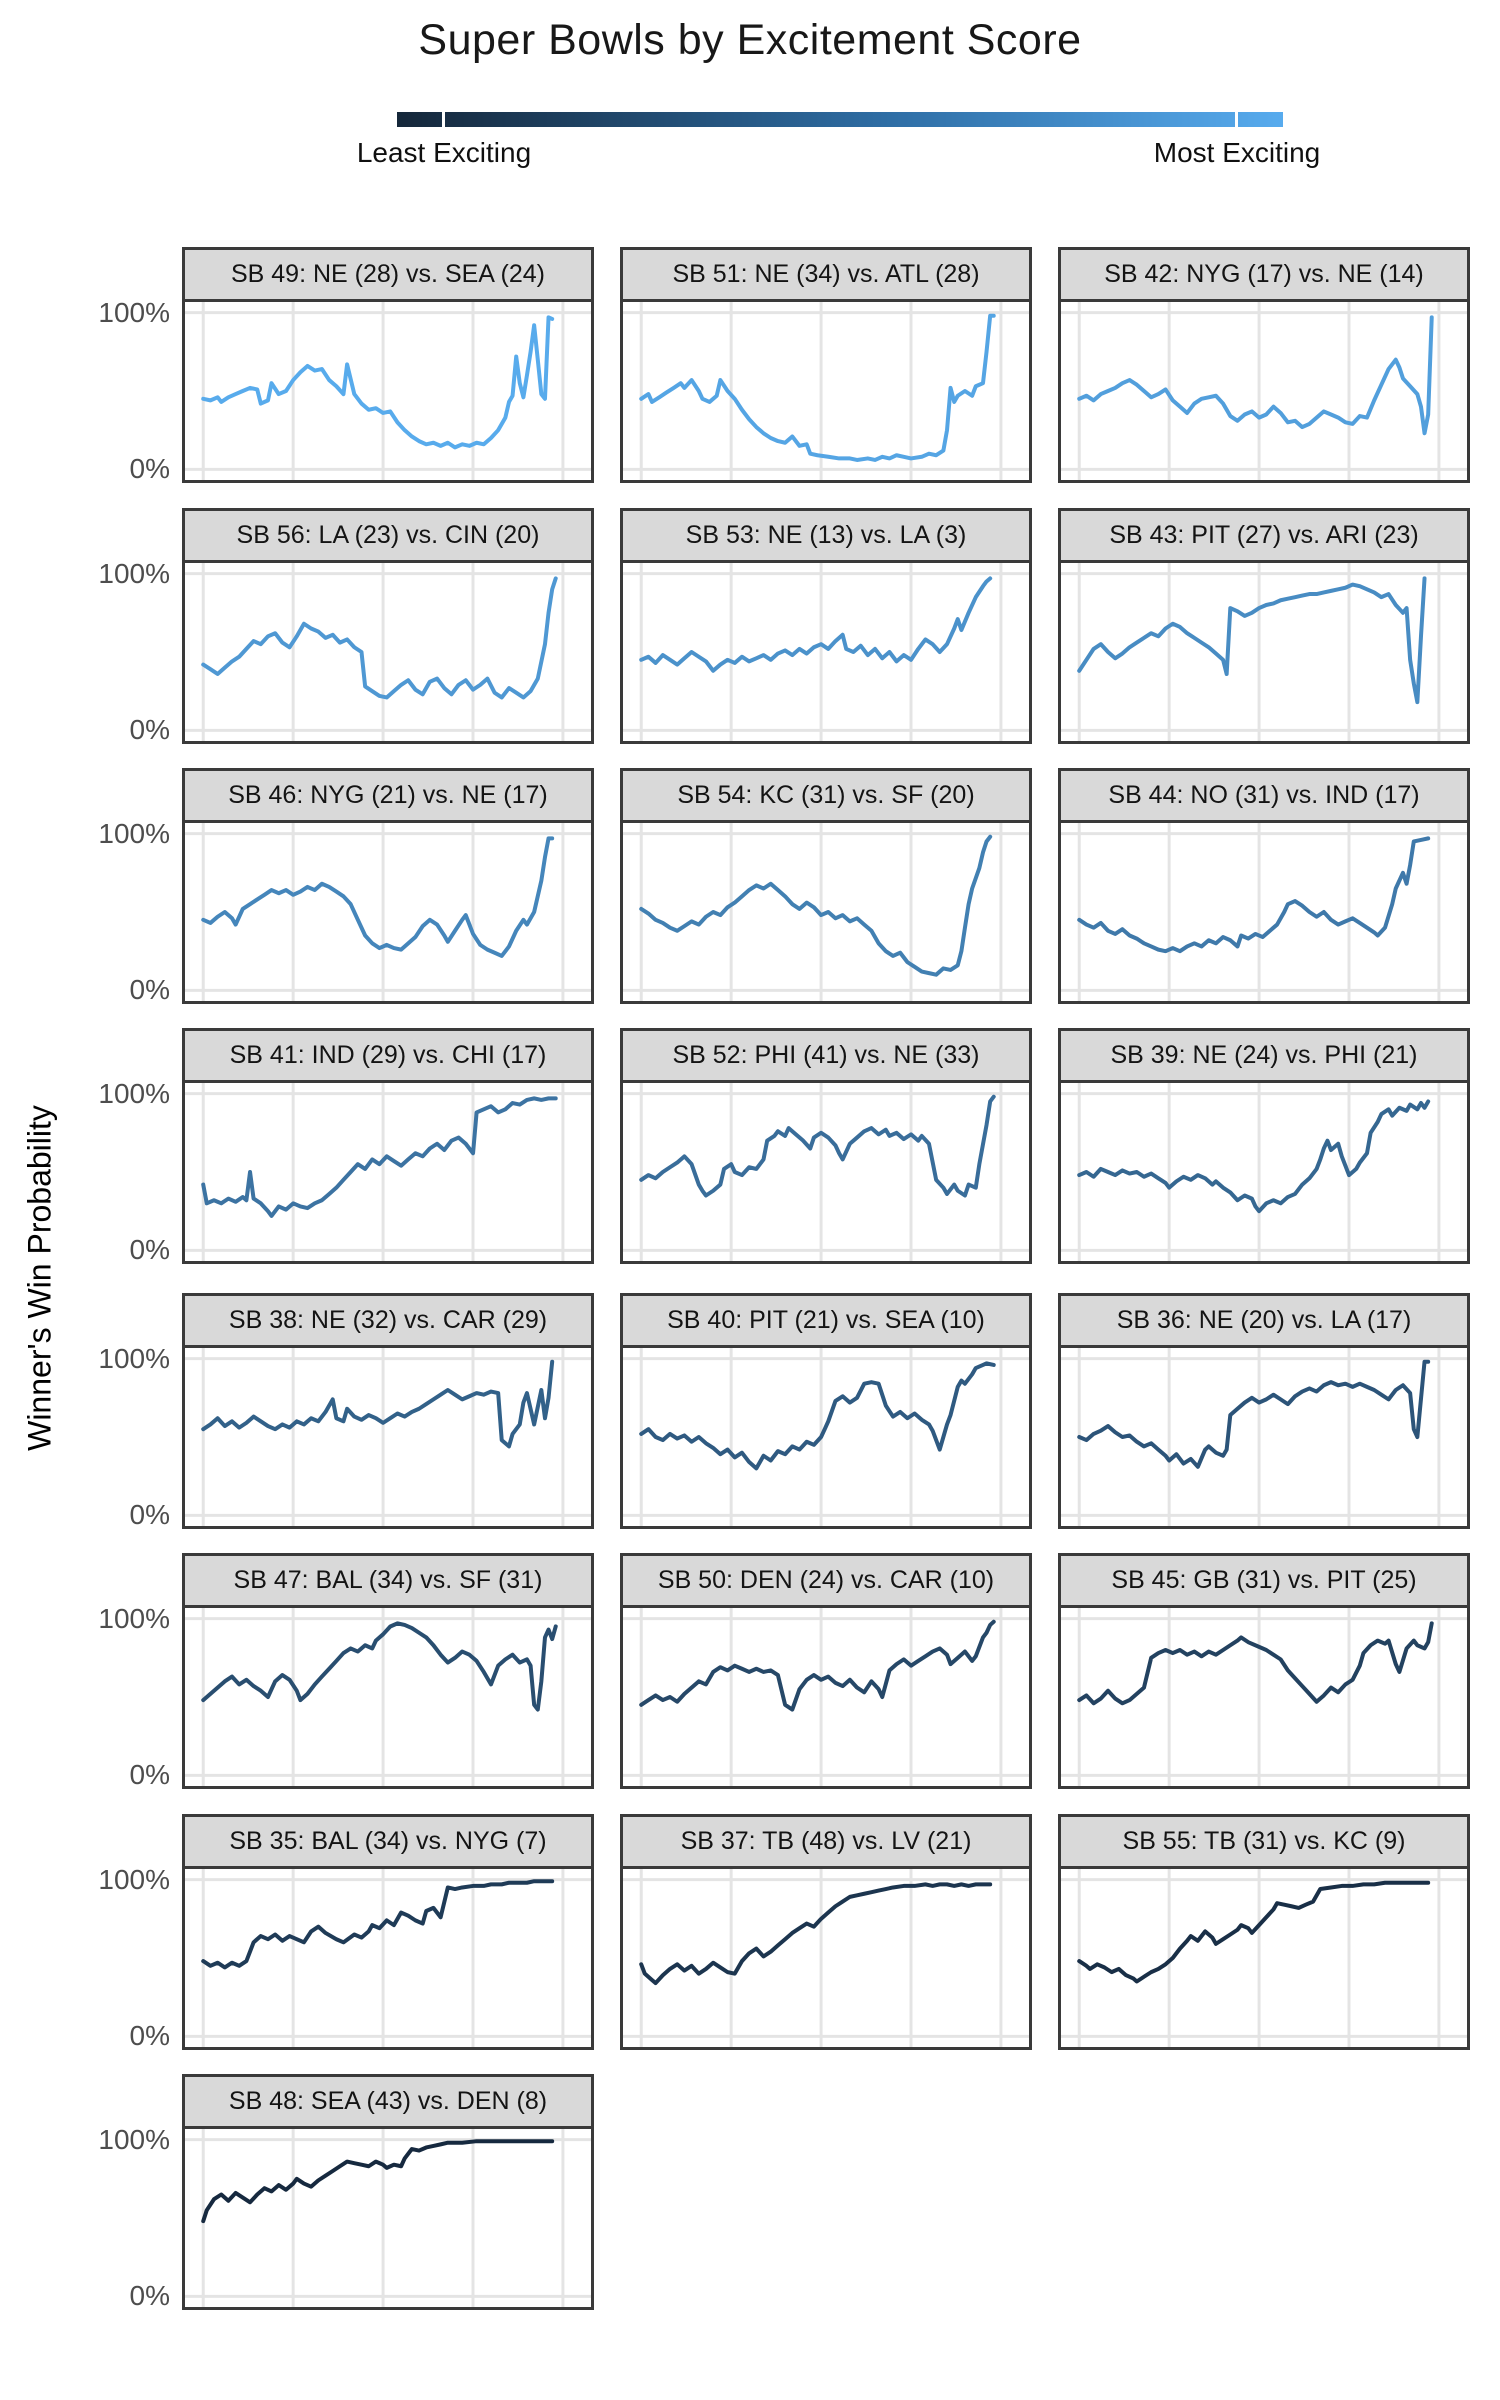 The width and height of the screenshot is (1500, 2400). I want to click on panel-sb-35: SB 35: BAL (34) vs. NYG (7), so click(388, 1932).